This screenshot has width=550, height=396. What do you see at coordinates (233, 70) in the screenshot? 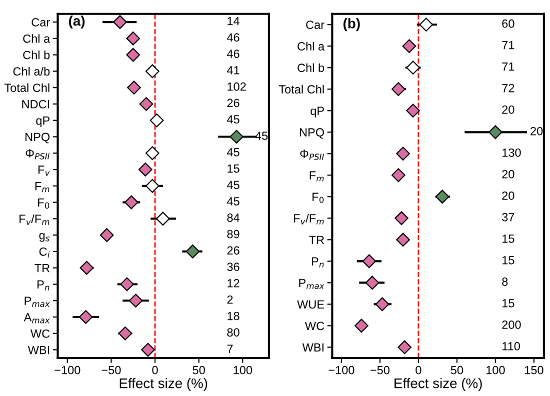
I see `annotation: 41` at bounding box center [233, 70].